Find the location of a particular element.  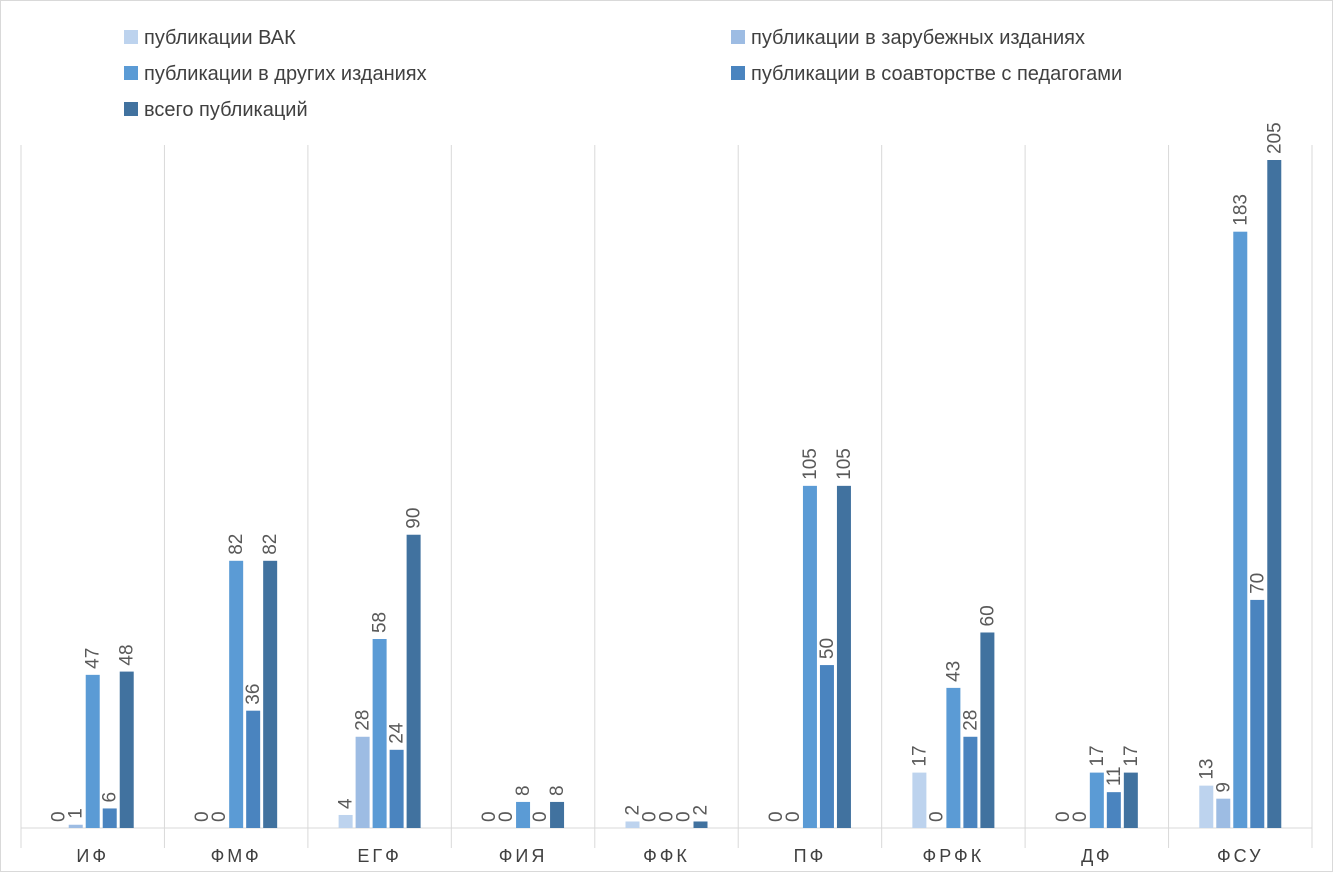

data-label: 48 is located at coordinates (127, 654).